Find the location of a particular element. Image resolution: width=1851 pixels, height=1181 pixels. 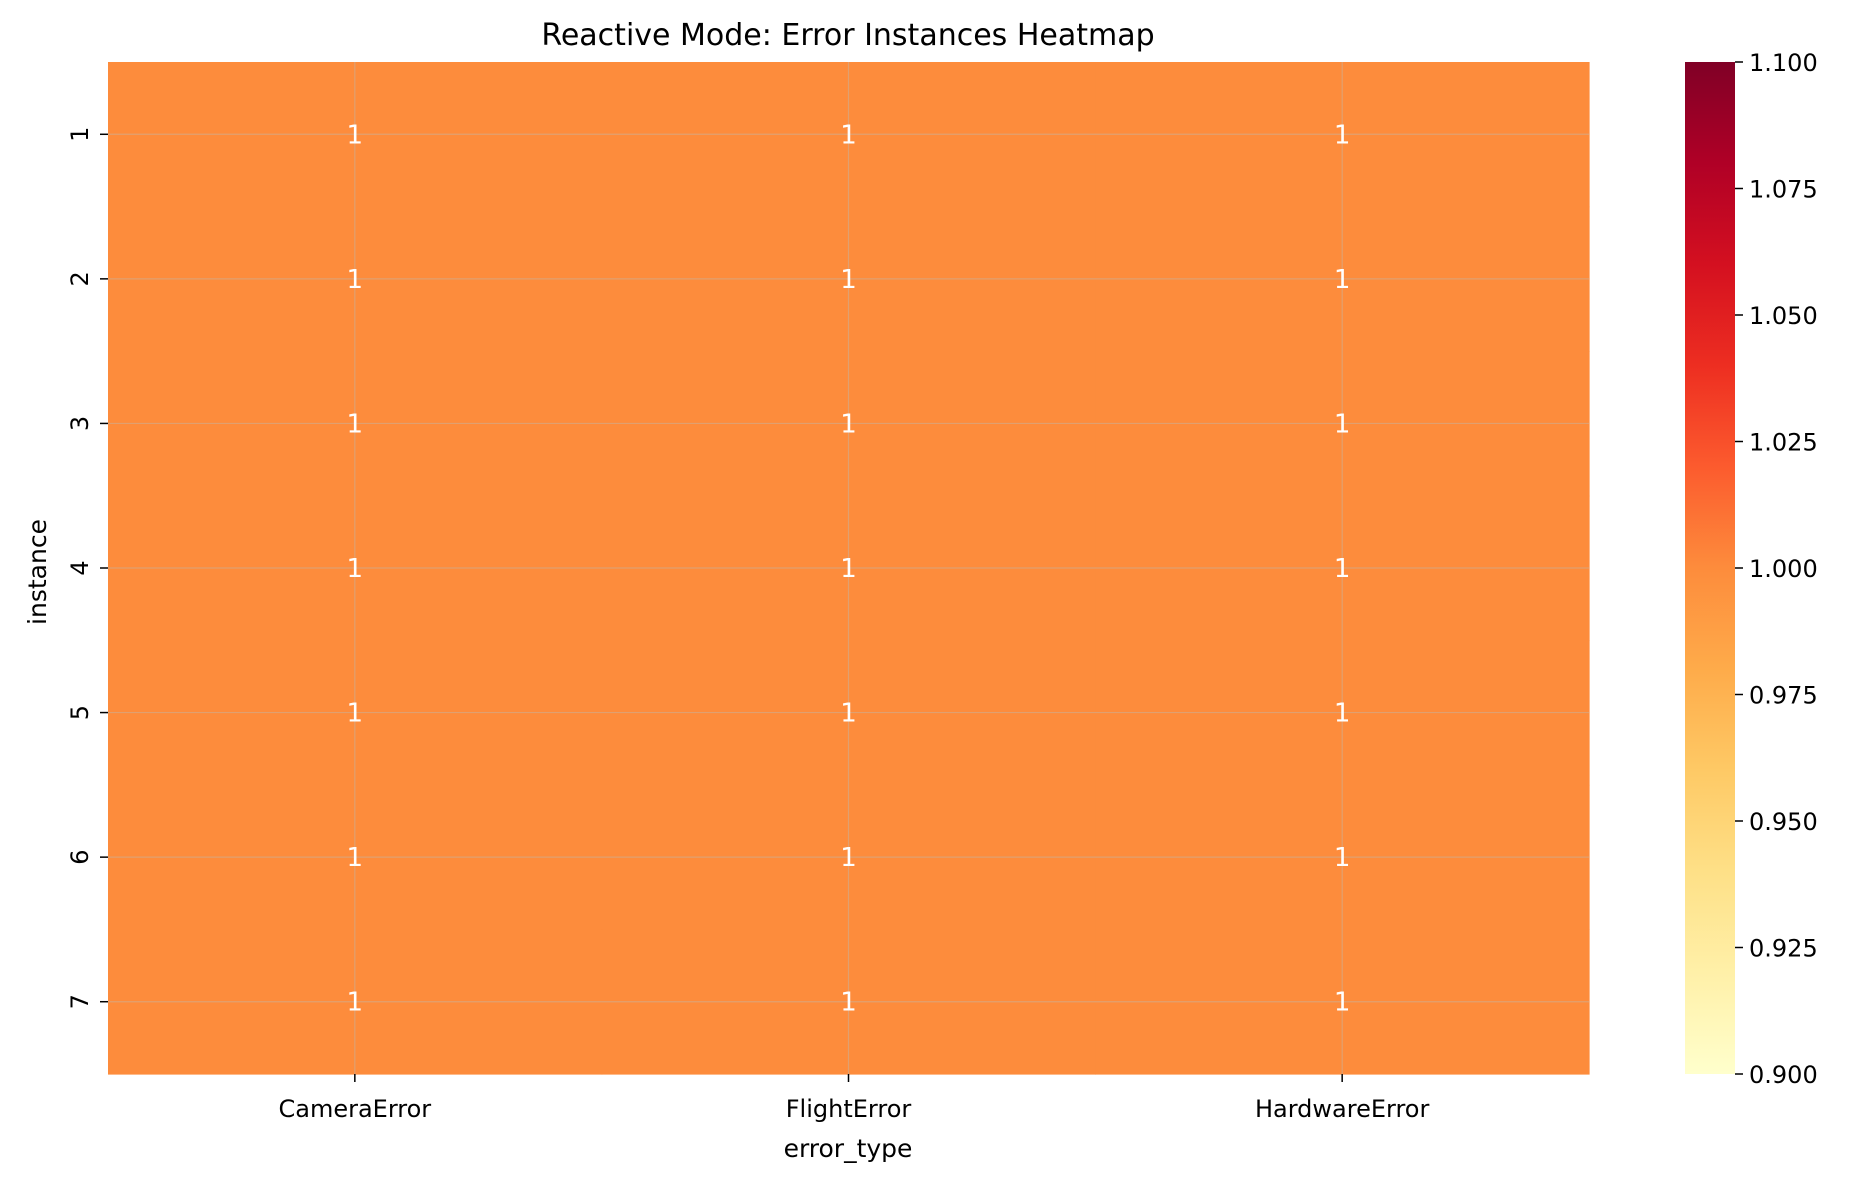

y-tick-label: 4 is located at coordinates (80, 567).